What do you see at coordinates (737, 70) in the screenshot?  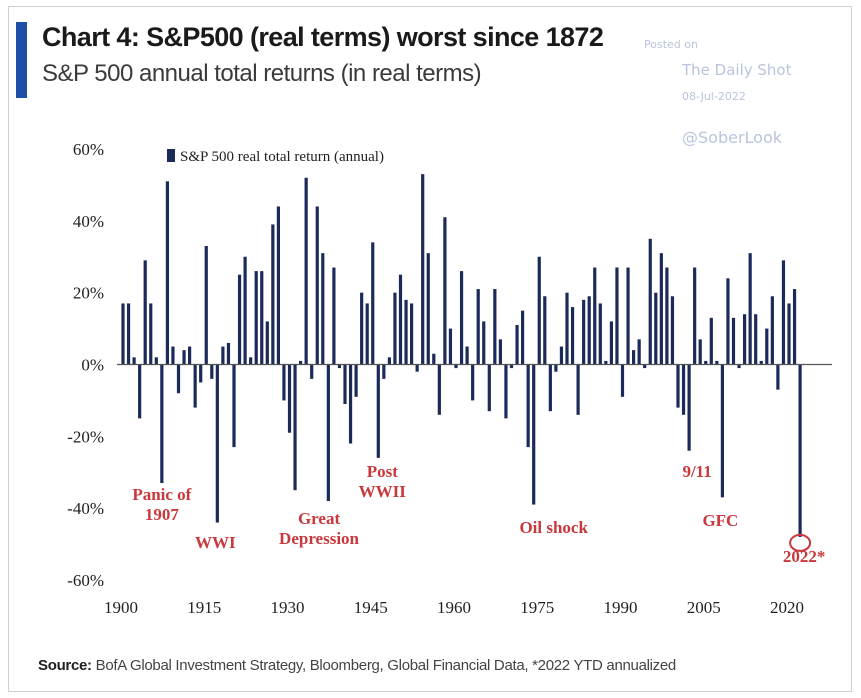 I see `watermark-publisher: The Daily Shot` at bounding box center [737, 70].